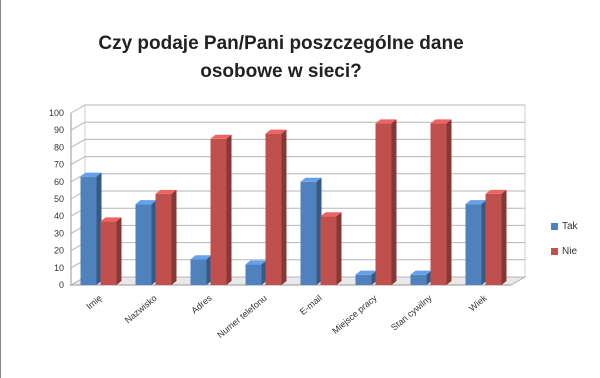 The width and height of the screenshot is (600, 378). I want to click on bar-nie-0-top, so click(111, 219).